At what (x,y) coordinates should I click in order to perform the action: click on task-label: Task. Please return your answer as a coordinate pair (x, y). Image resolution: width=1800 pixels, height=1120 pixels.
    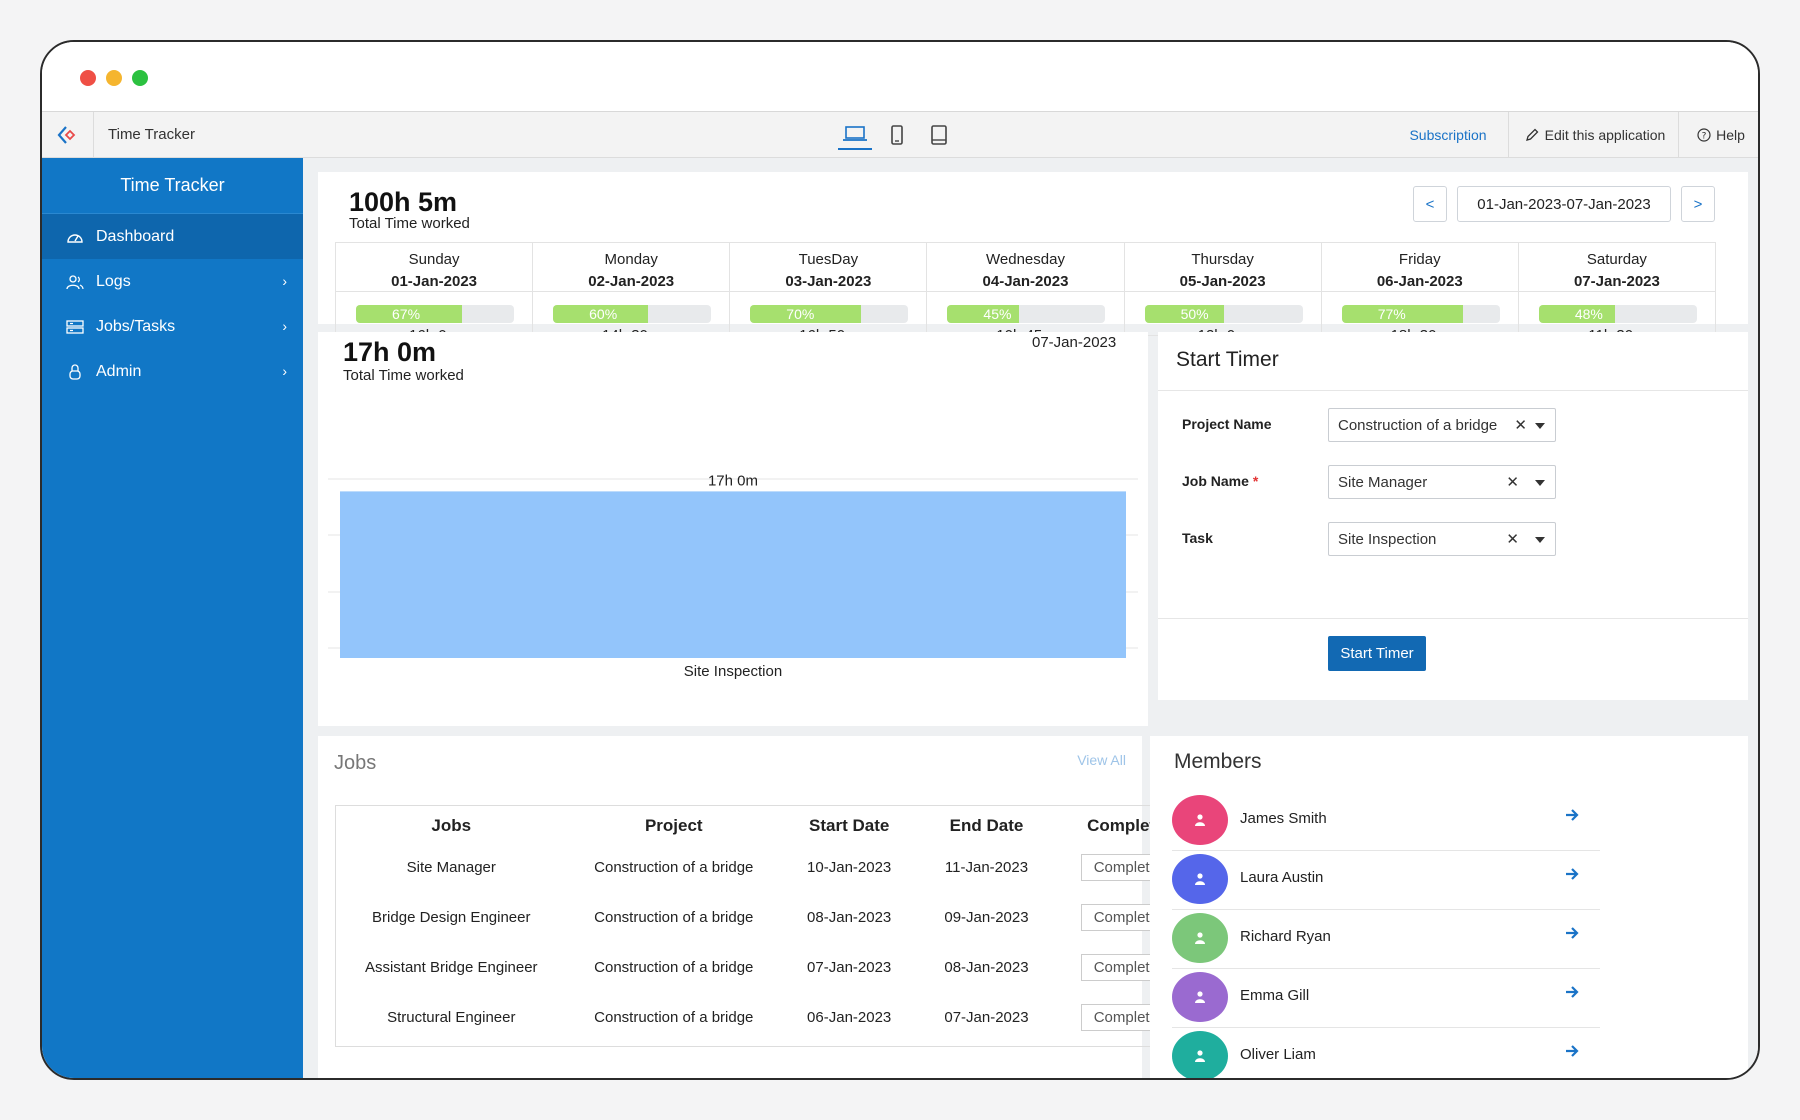
    Looking at the image, I should click on (1197, 538).